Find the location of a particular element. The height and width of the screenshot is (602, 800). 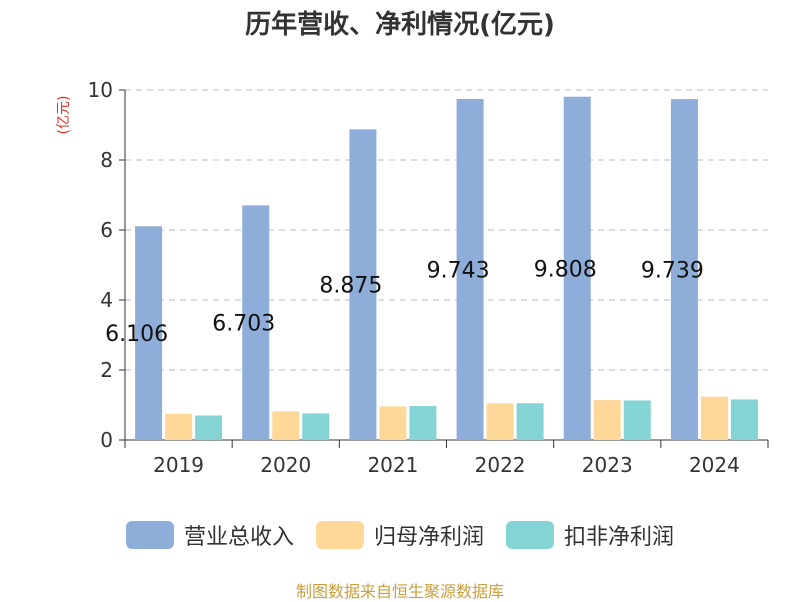

data-label: 9.743 is located at coordinates (458, 270).